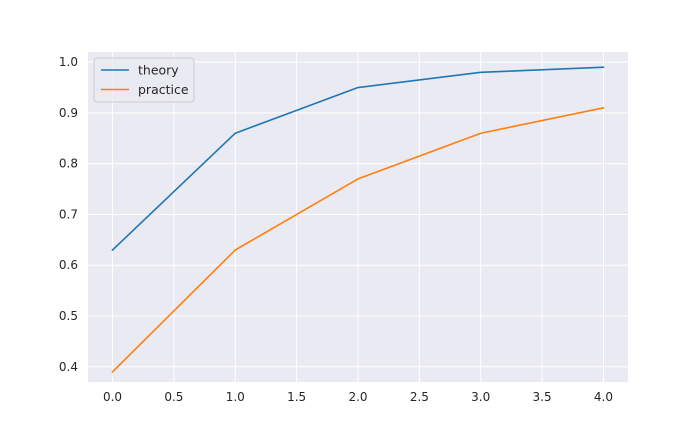  I want to click on y-tick-labels: 0.4 0.5 0.6 0.7 0.8 0.9 1.0, so click(68, 214).